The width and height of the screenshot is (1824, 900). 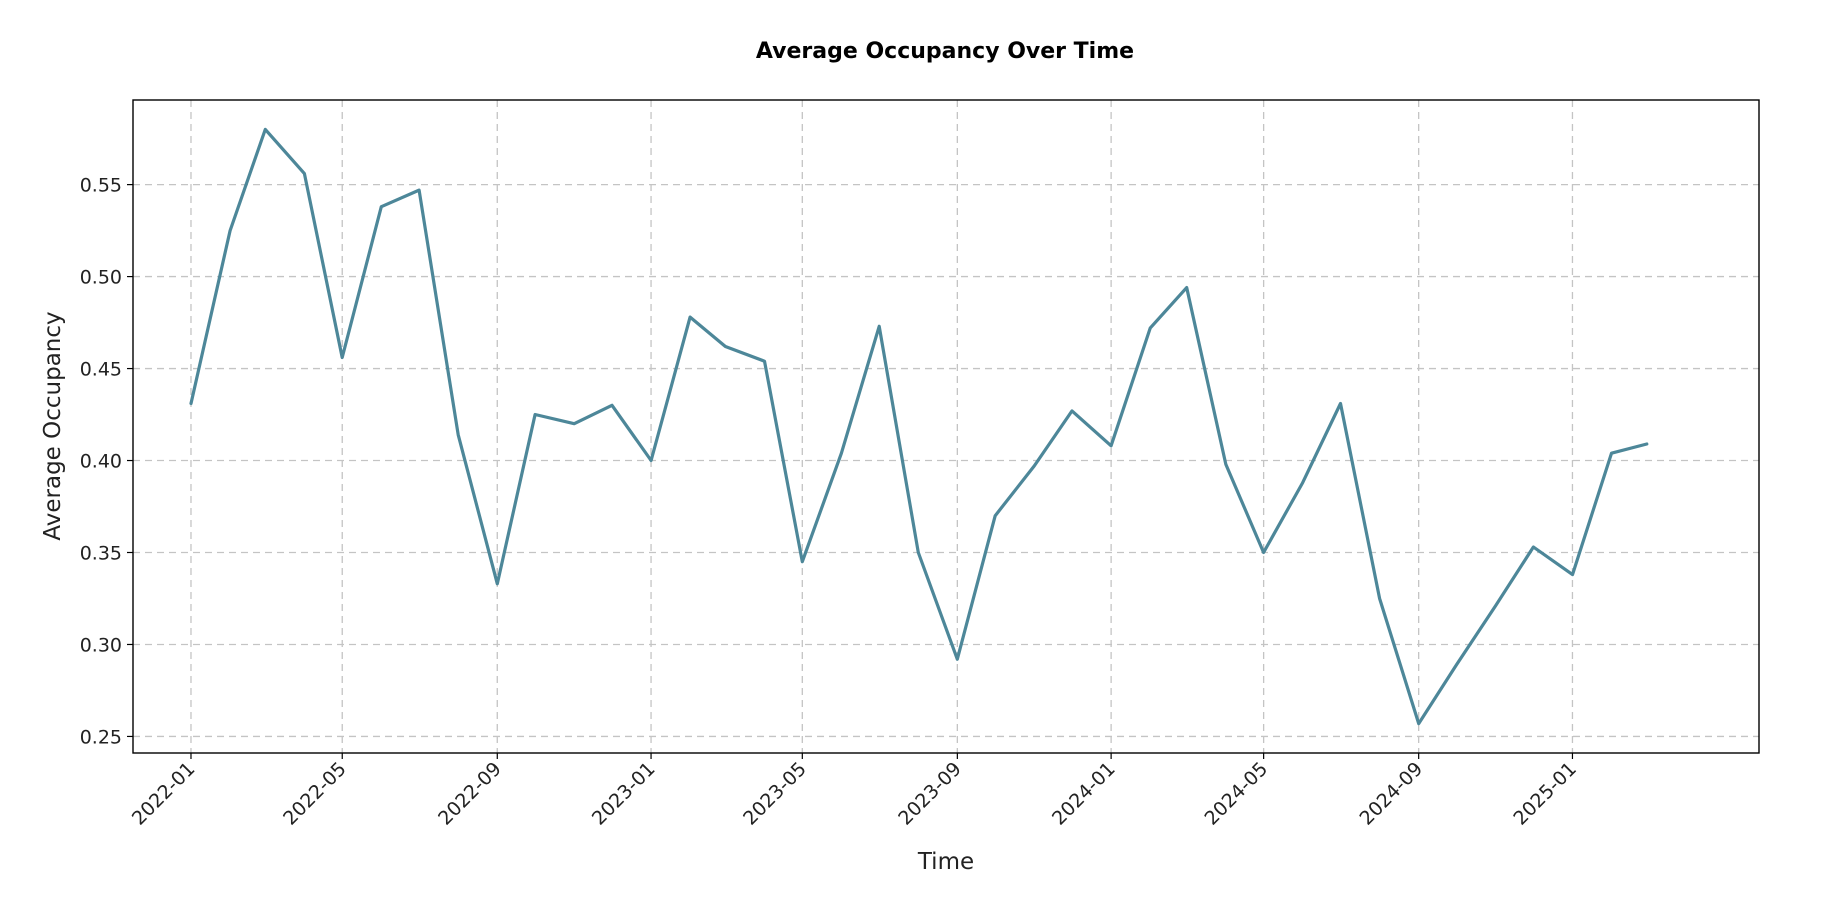 I want to click on x-tick-label: 2023-01, so click(x=624, y=794).